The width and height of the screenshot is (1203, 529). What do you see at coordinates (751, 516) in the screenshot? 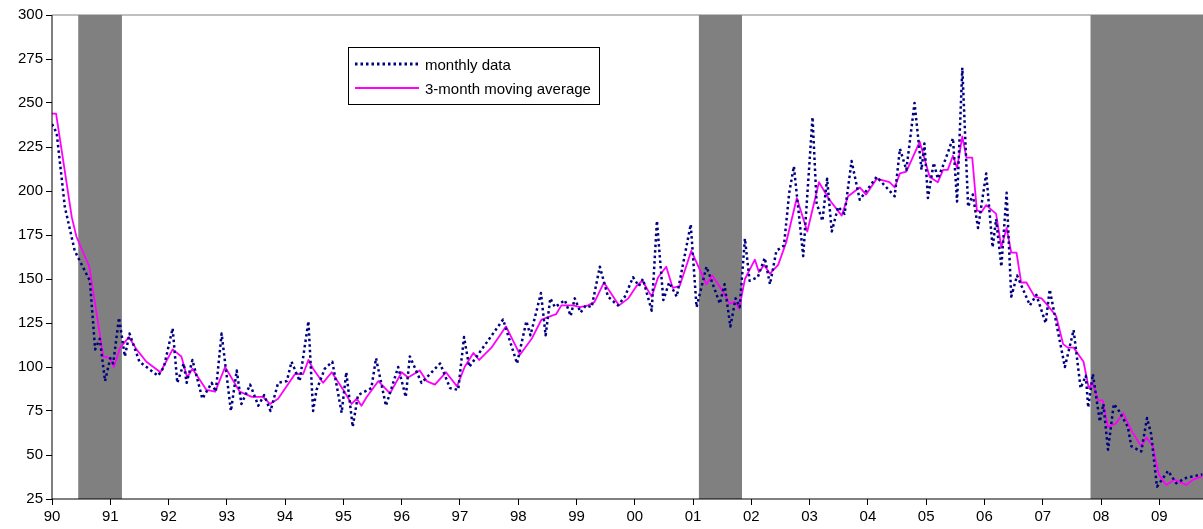
I see `x-tick-label: 02` at bounding box center [751, 516].